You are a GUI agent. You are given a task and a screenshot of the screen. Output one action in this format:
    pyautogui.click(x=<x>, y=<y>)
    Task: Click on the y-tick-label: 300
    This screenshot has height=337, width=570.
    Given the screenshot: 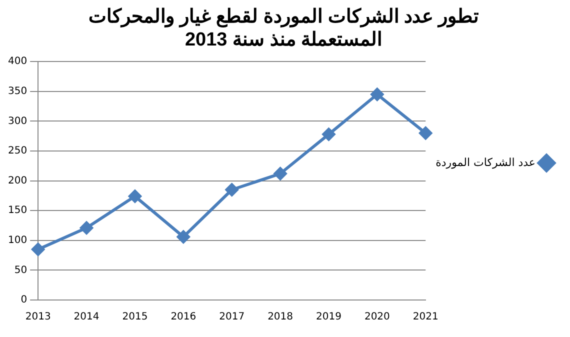 What is the action you would take?
    pyautogui.click(x=18, y=121)
    